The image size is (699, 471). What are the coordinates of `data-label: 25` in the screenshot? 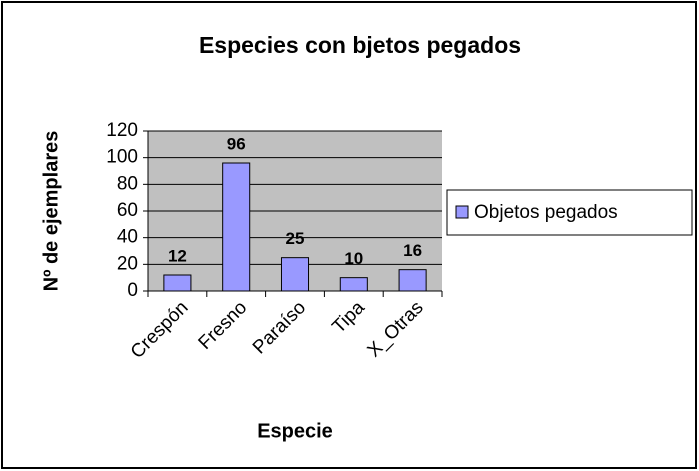 It's located at (295, 238).